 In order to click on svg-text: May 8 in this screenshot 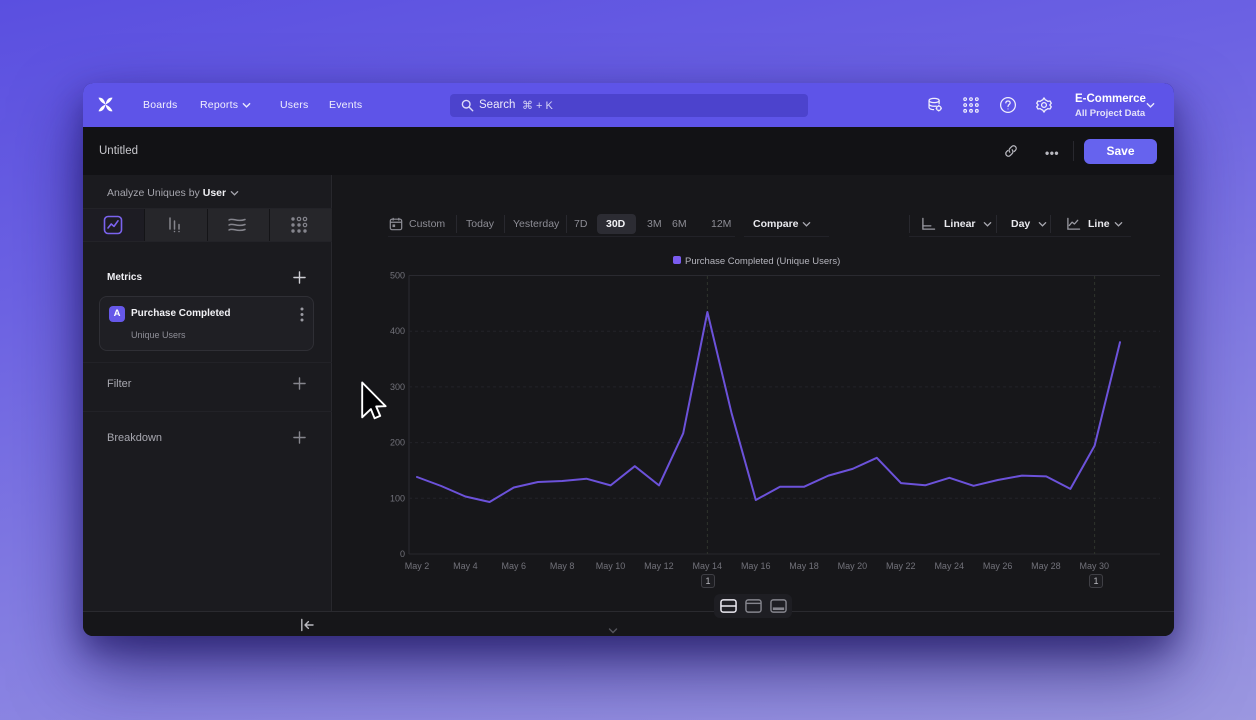, I will do `click(562, 566)`.